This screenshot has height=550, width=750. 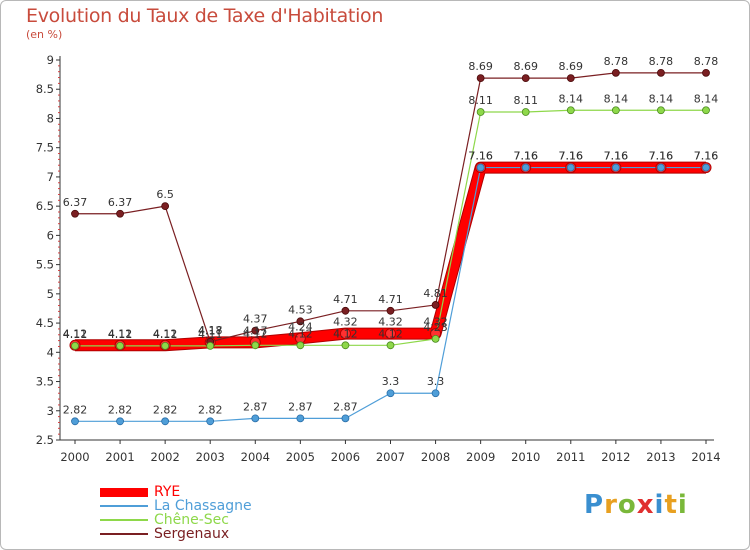 What do you see at coordinates (435, 327) in the screenshot?
I see `data-label: 4.23` at bounding box center [435, 327].